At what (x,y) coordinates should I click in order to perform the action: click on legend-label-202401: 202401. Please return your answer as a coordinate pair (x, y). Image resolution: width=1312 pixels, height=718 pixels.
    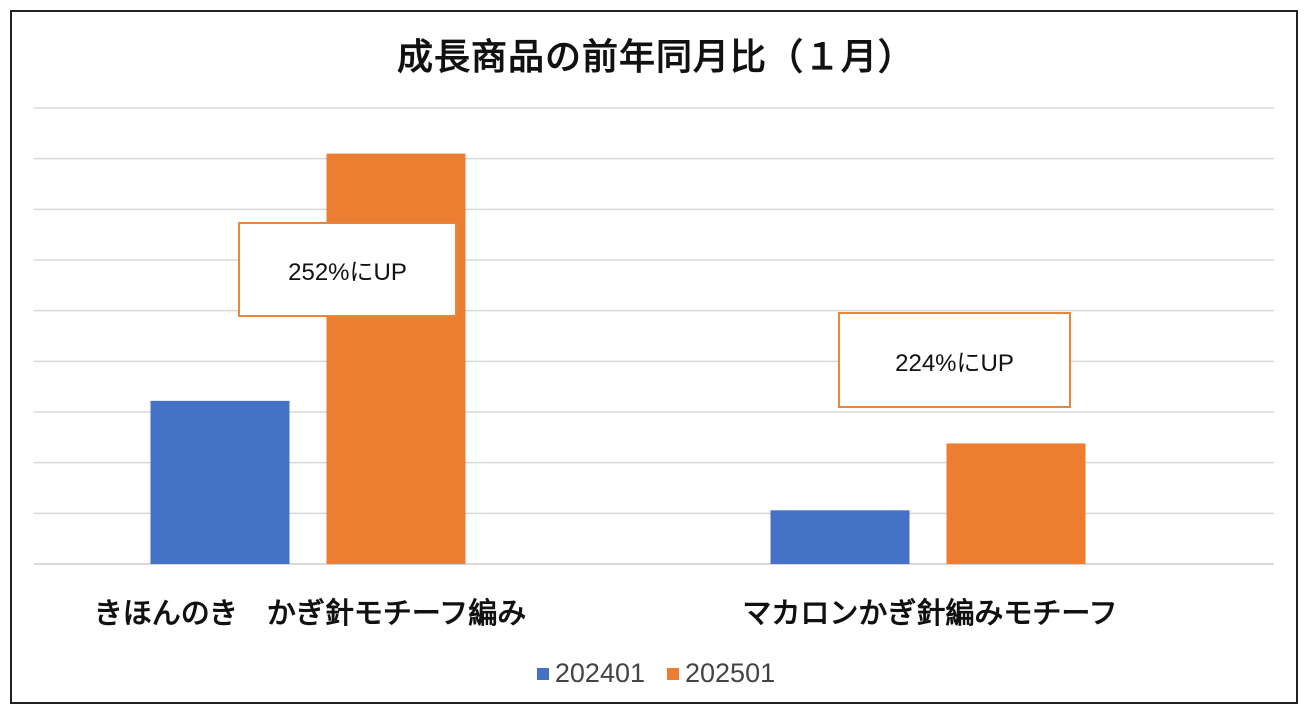
    Looking at the image, I should click on (599, 673).